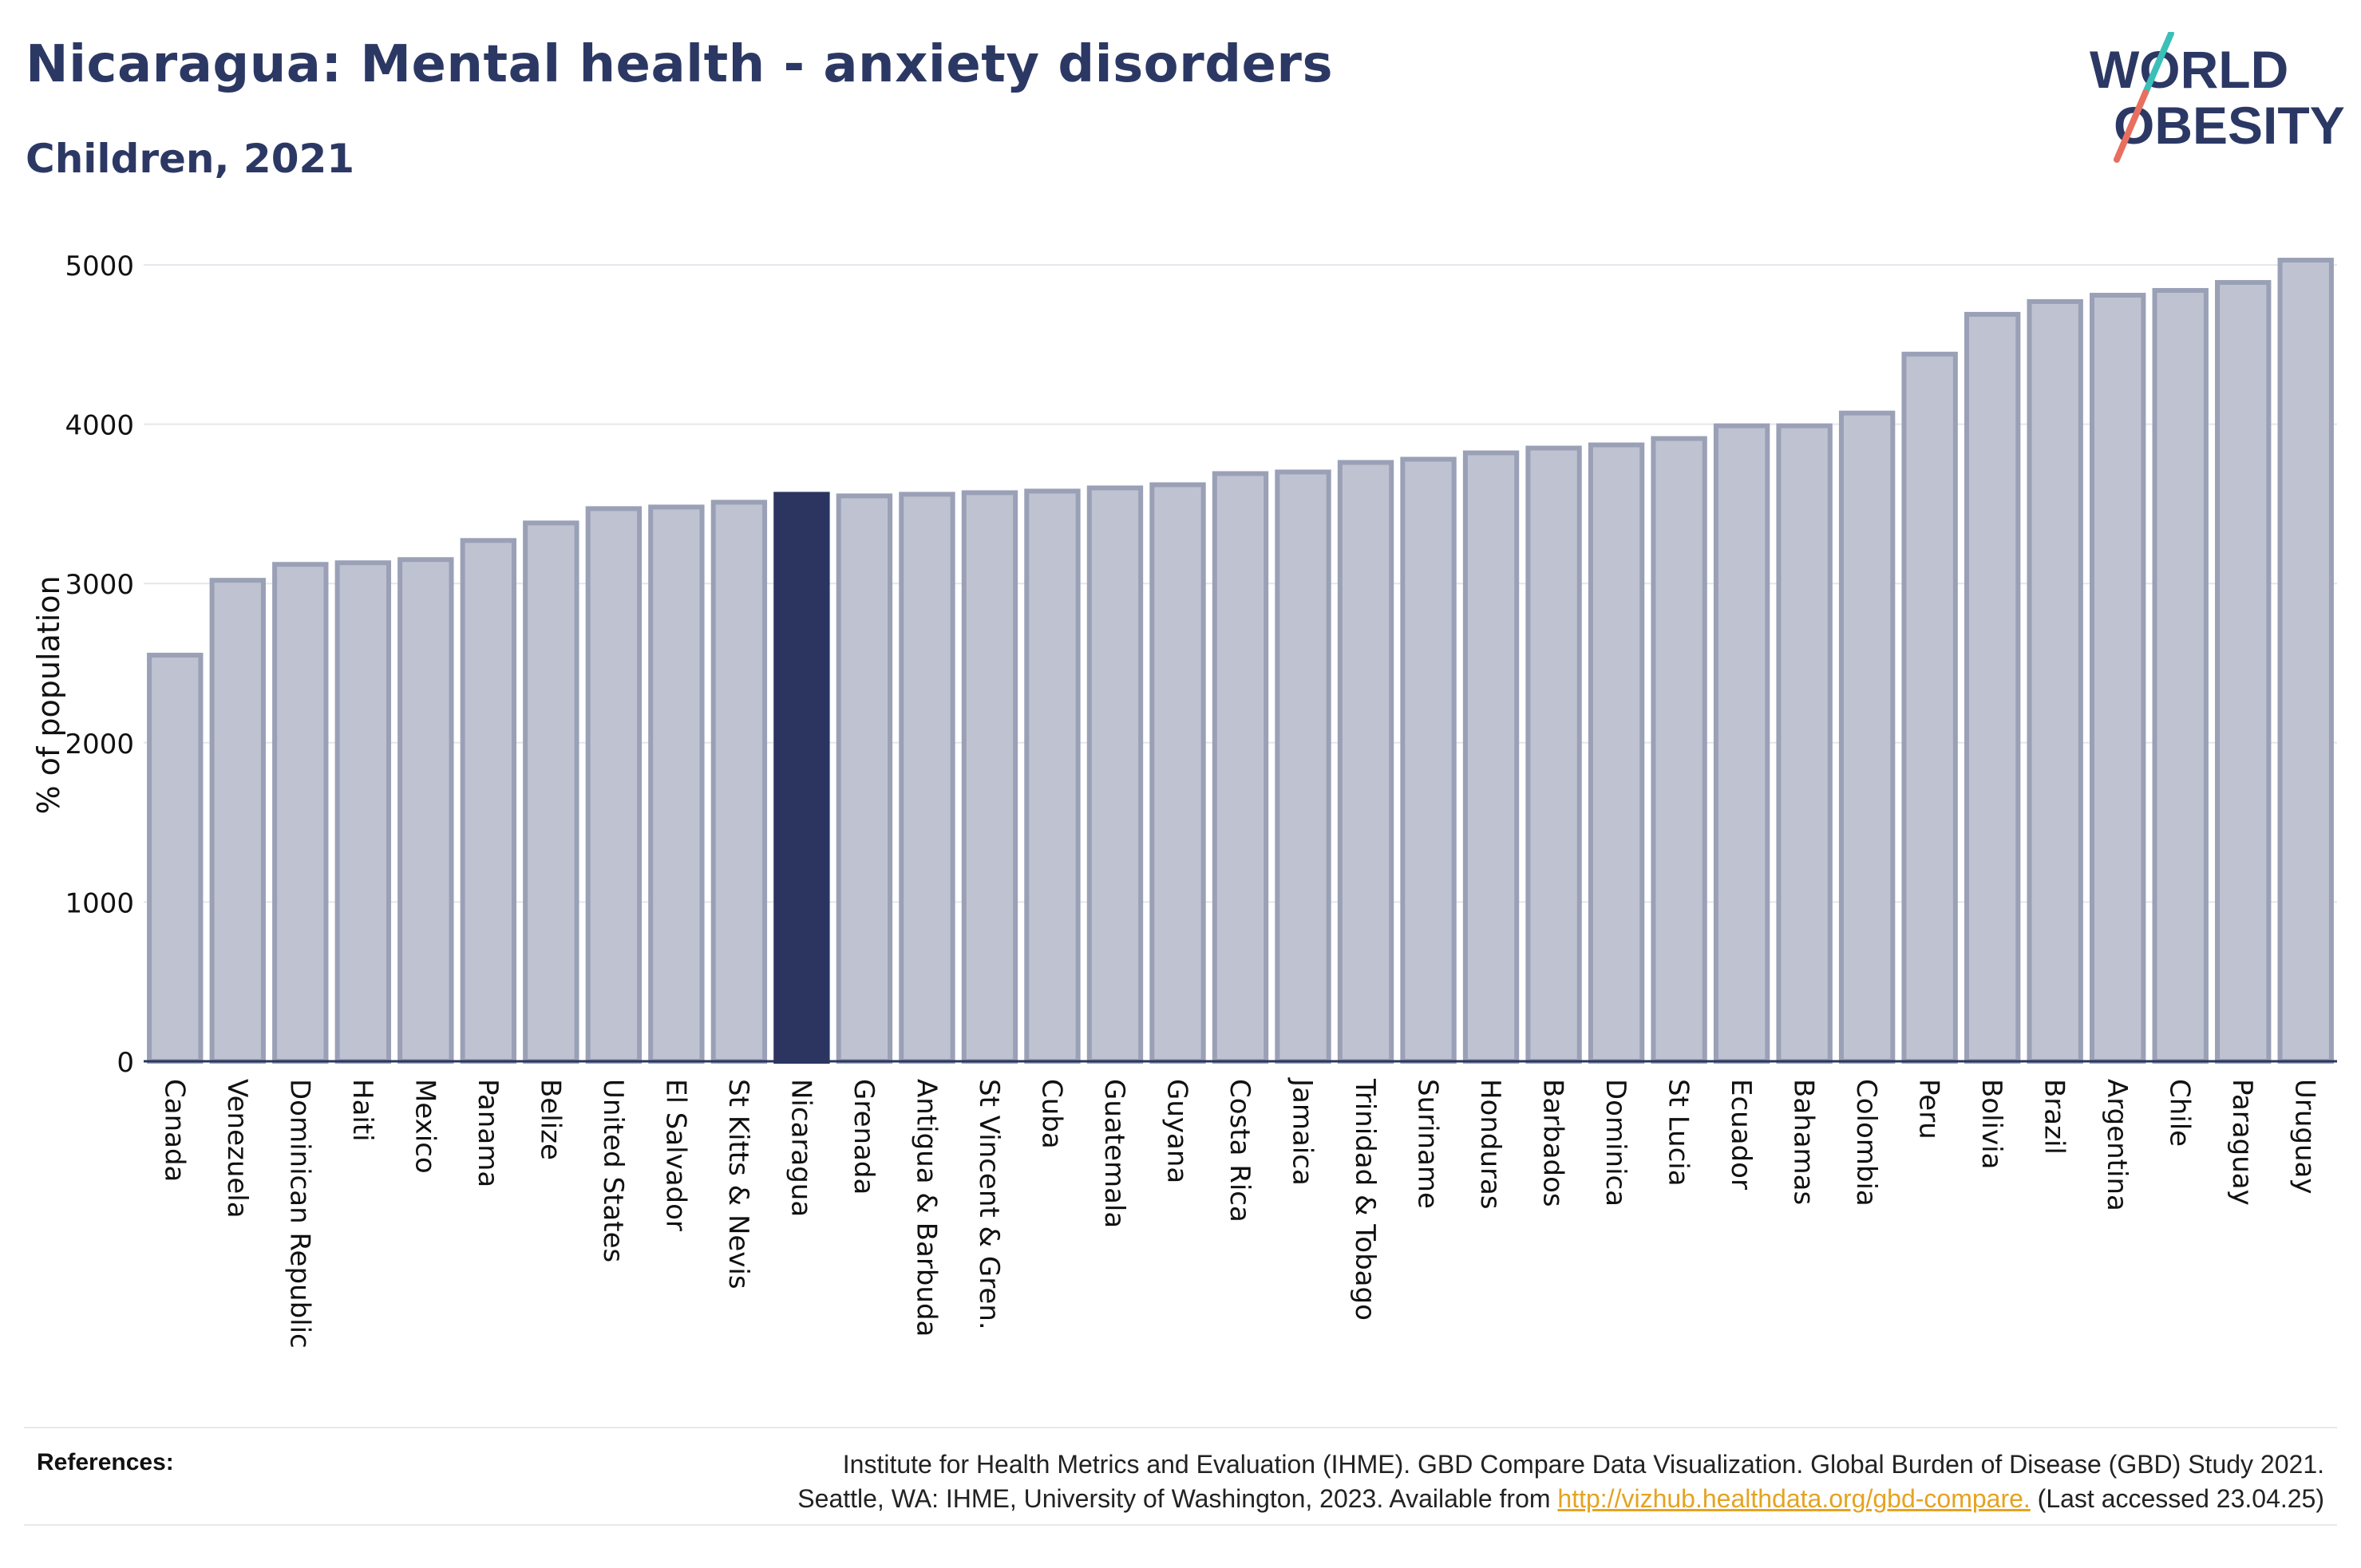 This screenshot has height=1568, width=2361. What do you see at coordinates (362, 1110) in the screenshot?
I see `x-tick-label: Haiti` at bounding box center [362, 1110].